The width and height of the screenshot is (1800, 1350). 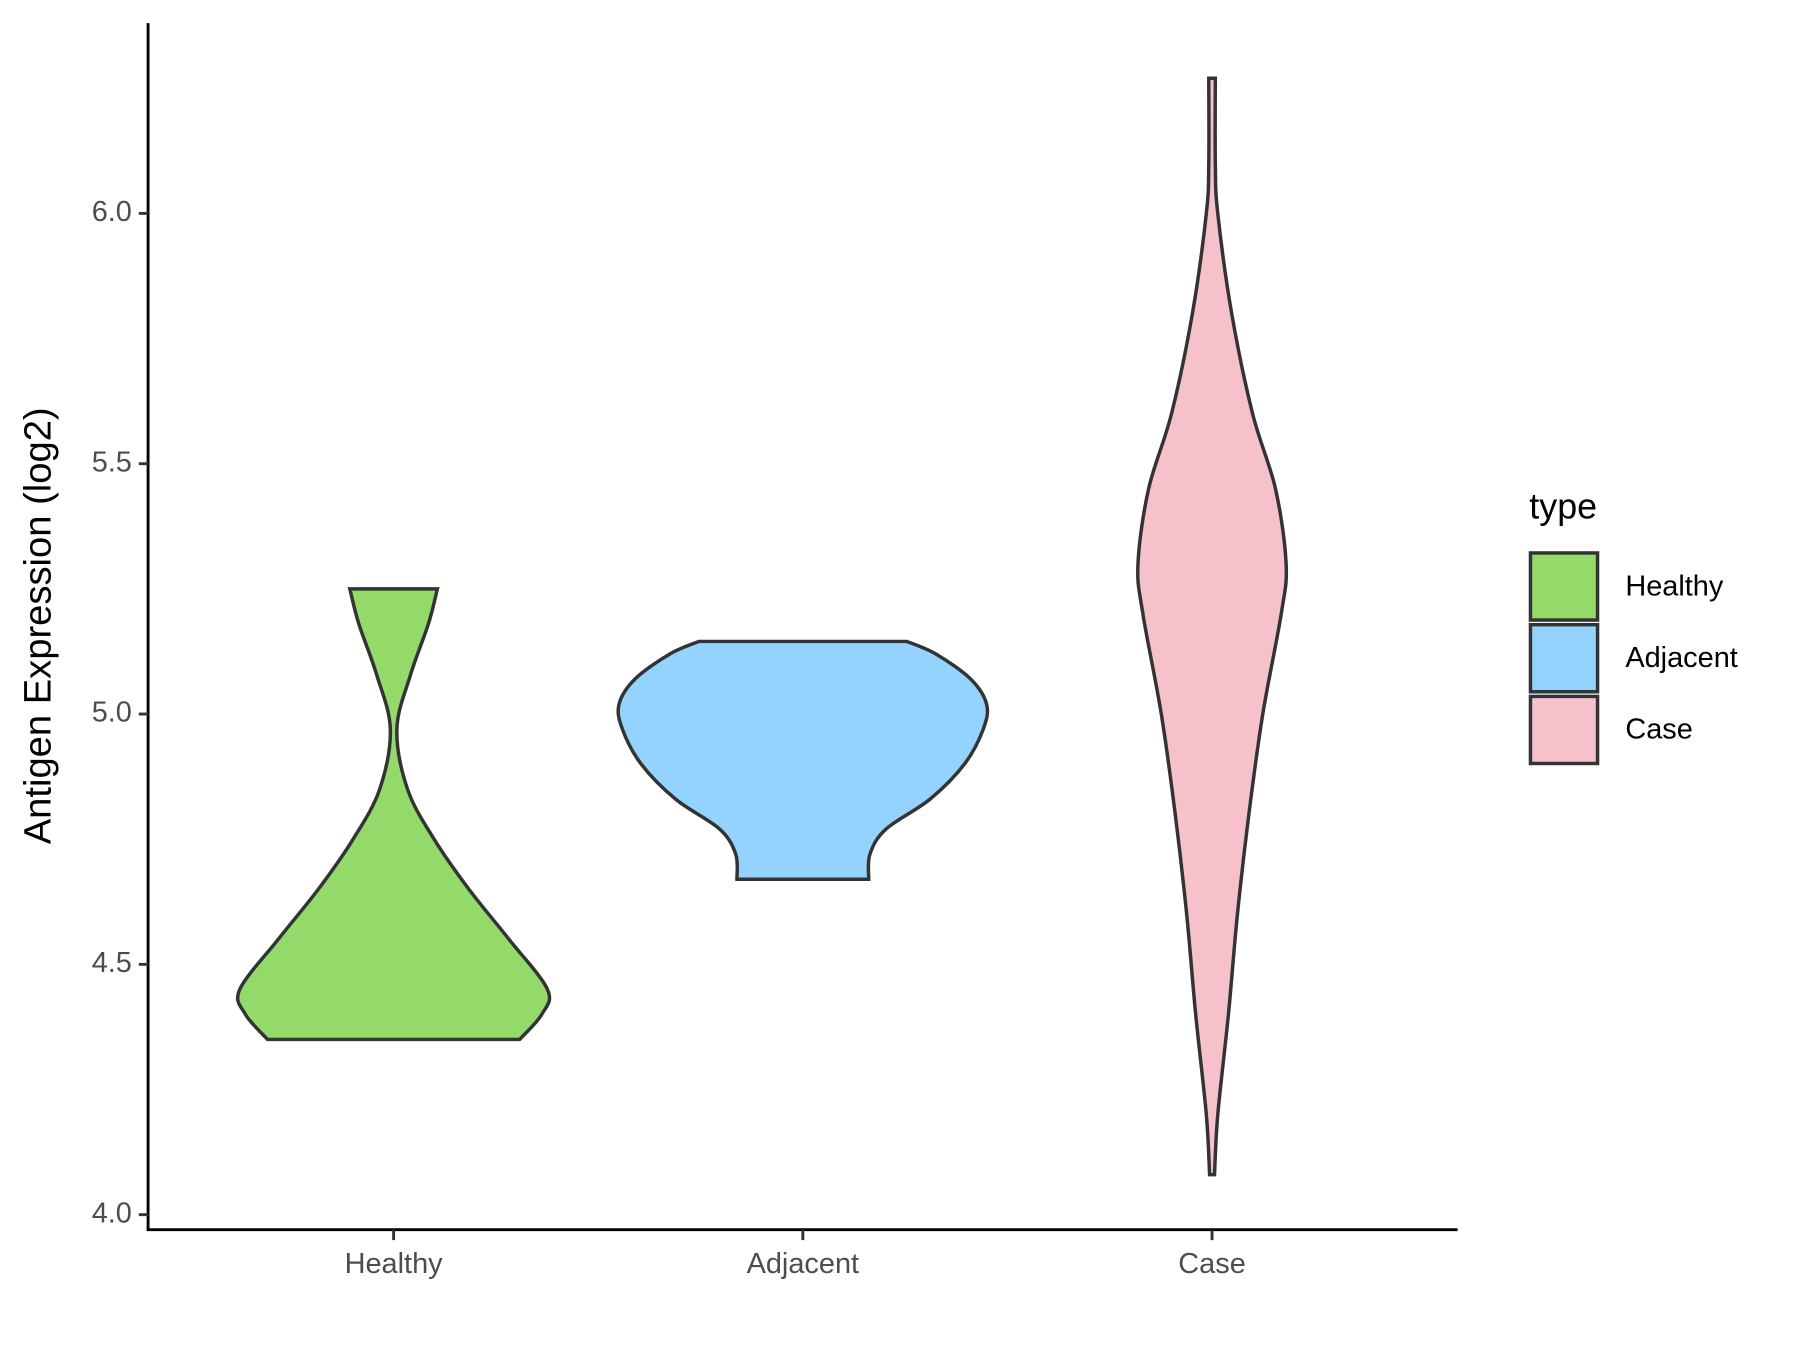 What do you see at coordinates (112, 1213) in the screenshot?
I see `y-tick-label: 4.0` at bounding box center [112, 1213].